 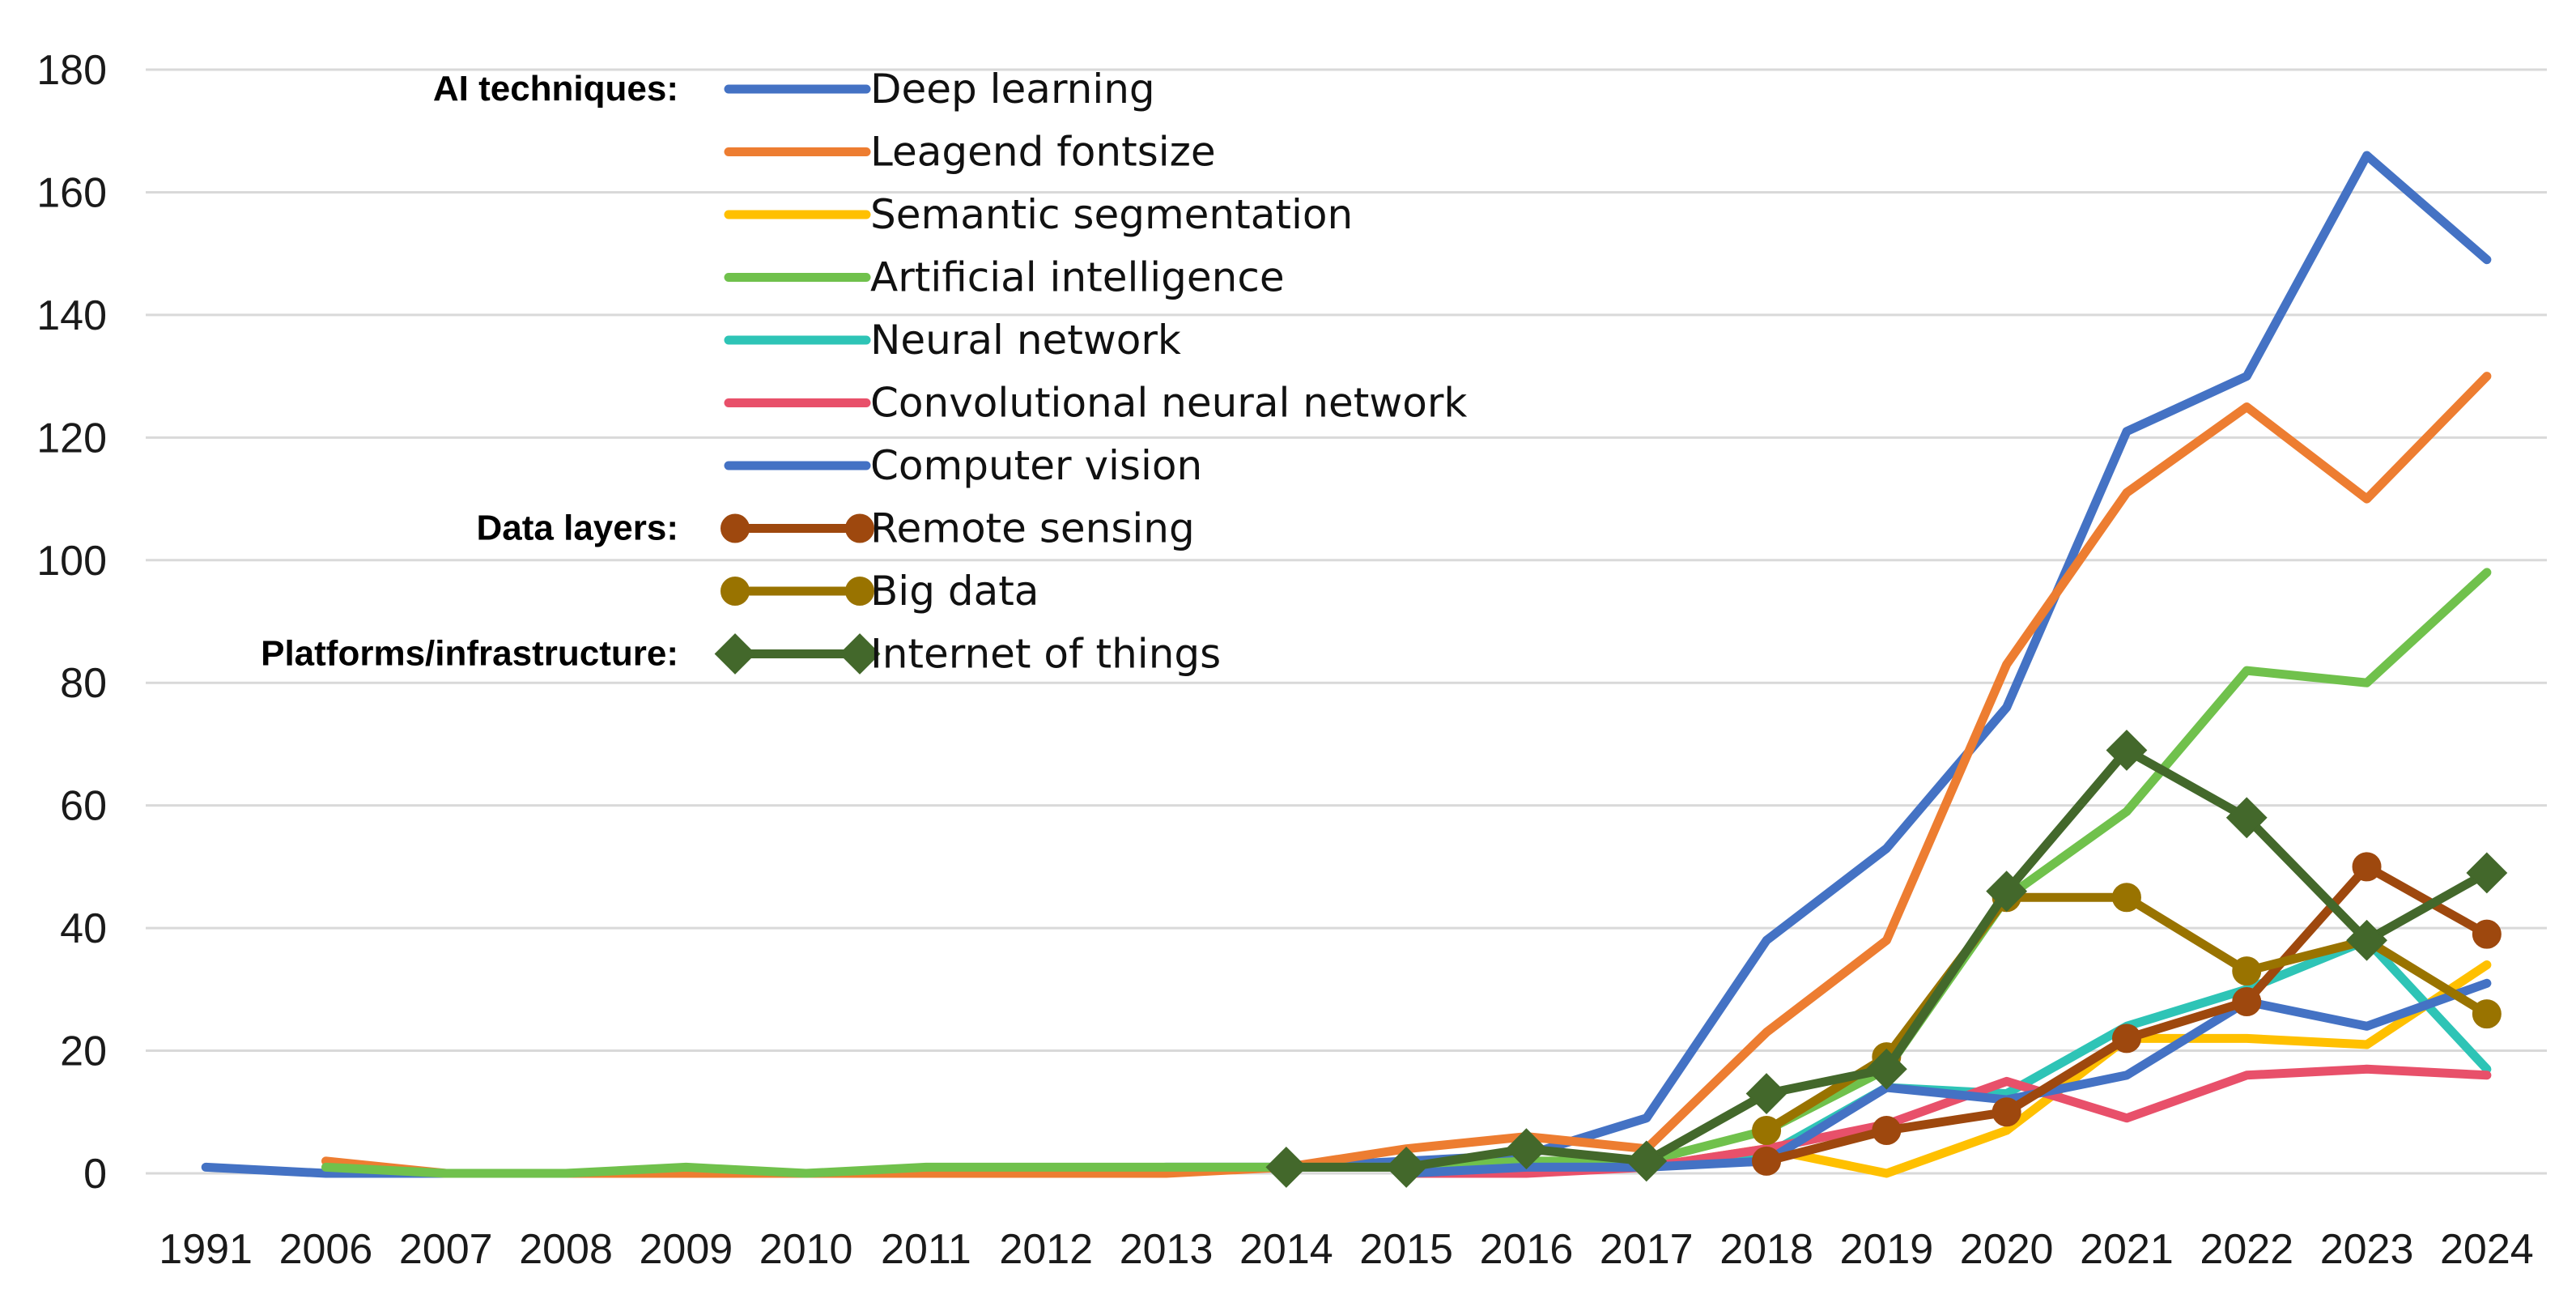 I want to click on x-tick-label: 2020, so click(x=2007, y=1249).